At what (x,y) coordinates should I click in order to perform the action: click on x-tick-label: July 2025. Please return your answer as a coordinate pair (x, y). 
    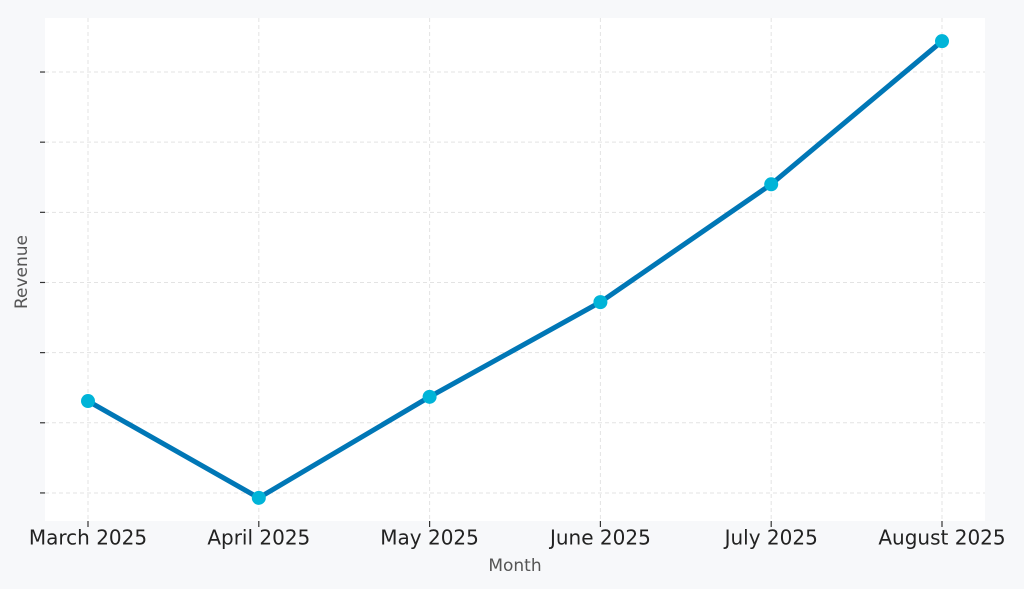
    Looking at the image, I should click on (770, 538).